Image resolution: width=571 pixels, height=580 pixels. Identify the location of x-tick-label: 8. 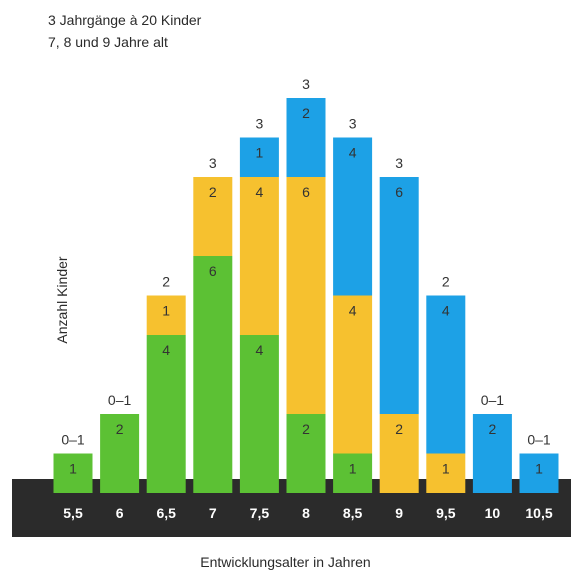
(306, 513).